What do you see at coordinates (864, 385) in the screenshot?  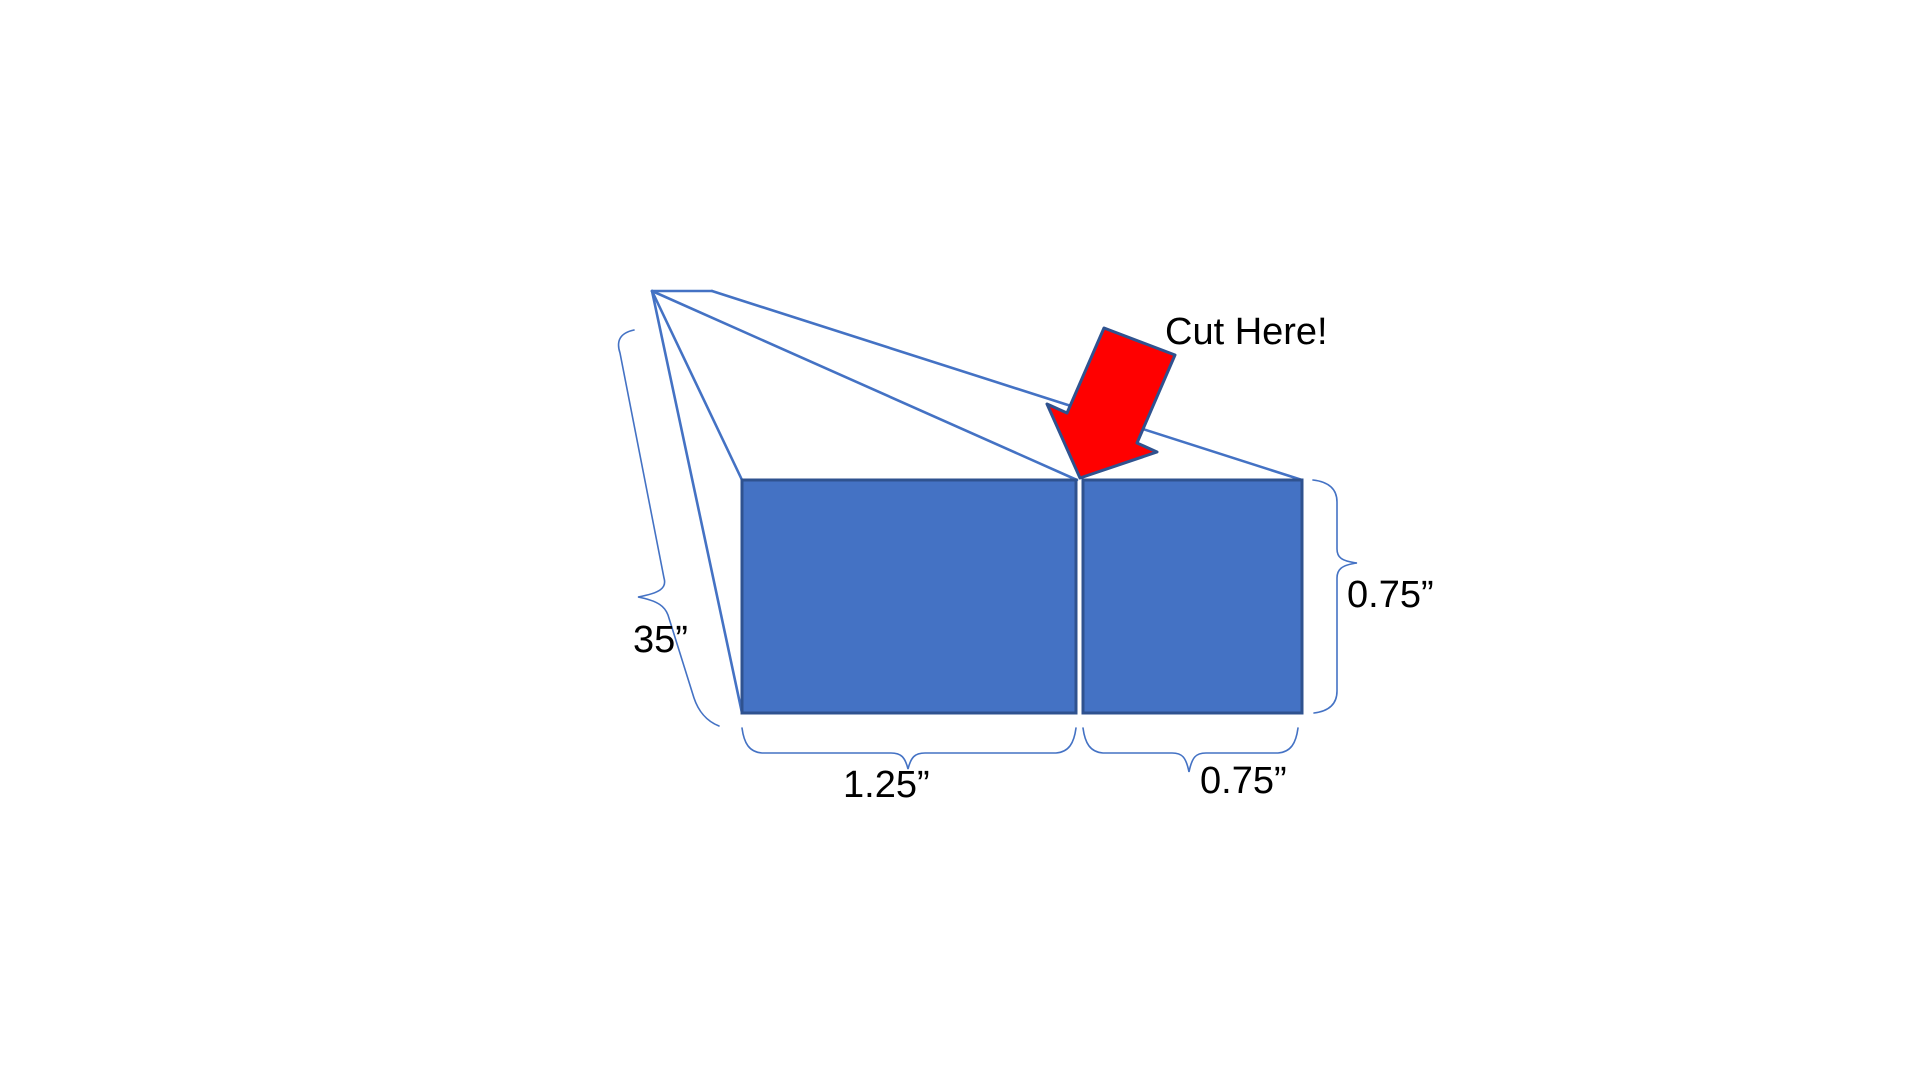 I see `cut-line-on-top-face` at bounding box center [864, 385].